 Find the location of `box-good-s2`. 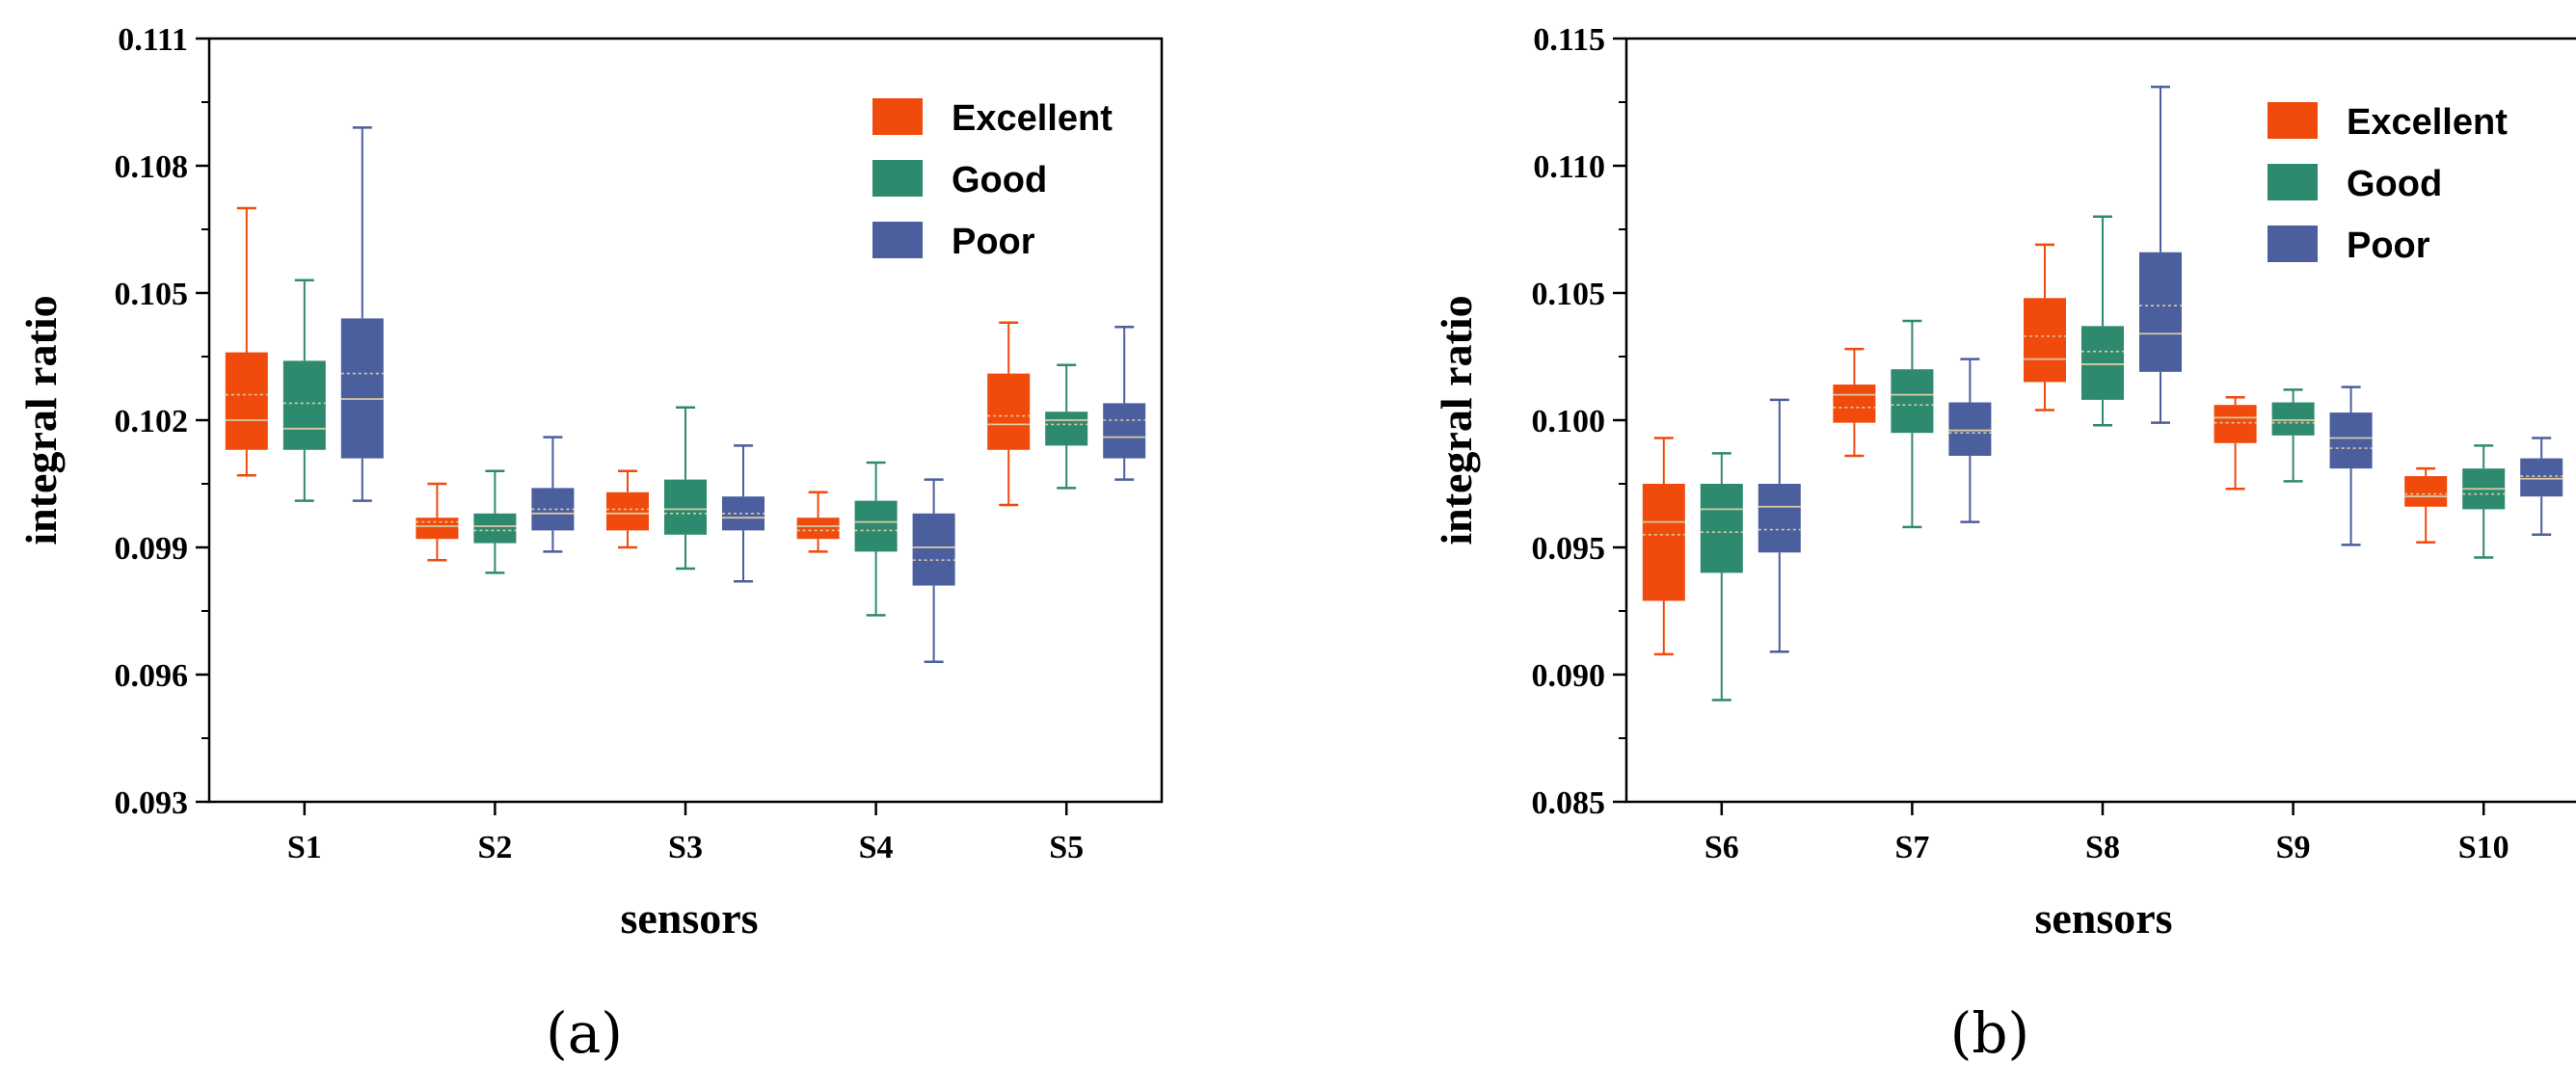

box-good-s2 is located at coordinates (495, 521).